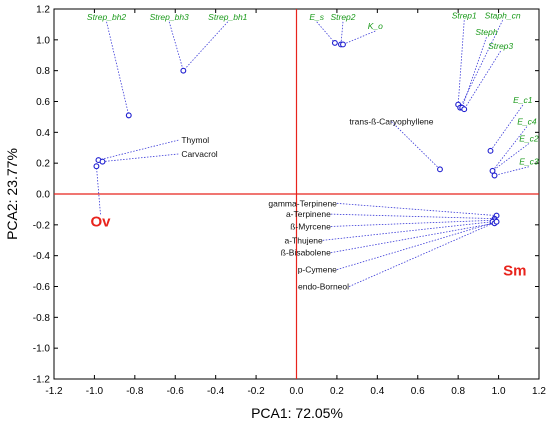  I want to click on point-label: Thymol, so click(195, 140).